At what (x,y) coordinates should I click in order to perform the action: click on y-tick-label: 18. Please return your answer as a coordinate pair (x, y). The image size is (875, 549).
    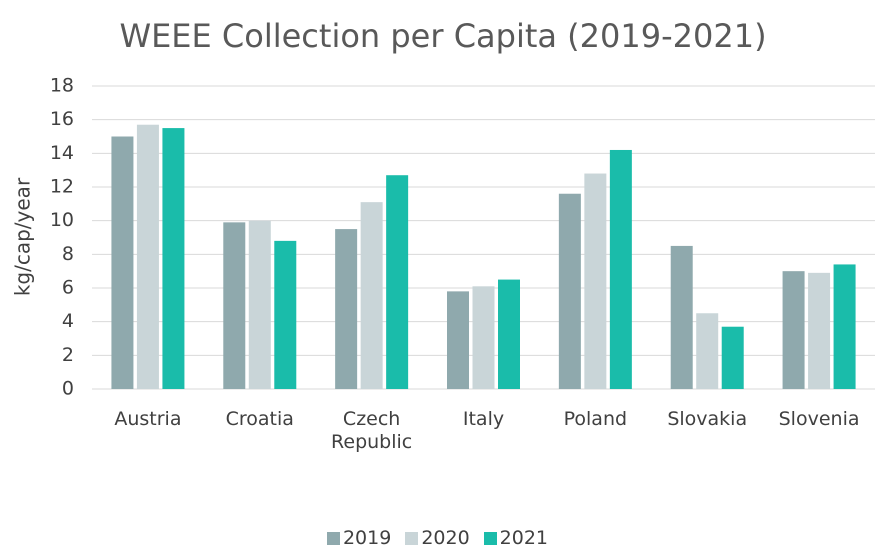
    Looking at the image, I should click on (62, 86).